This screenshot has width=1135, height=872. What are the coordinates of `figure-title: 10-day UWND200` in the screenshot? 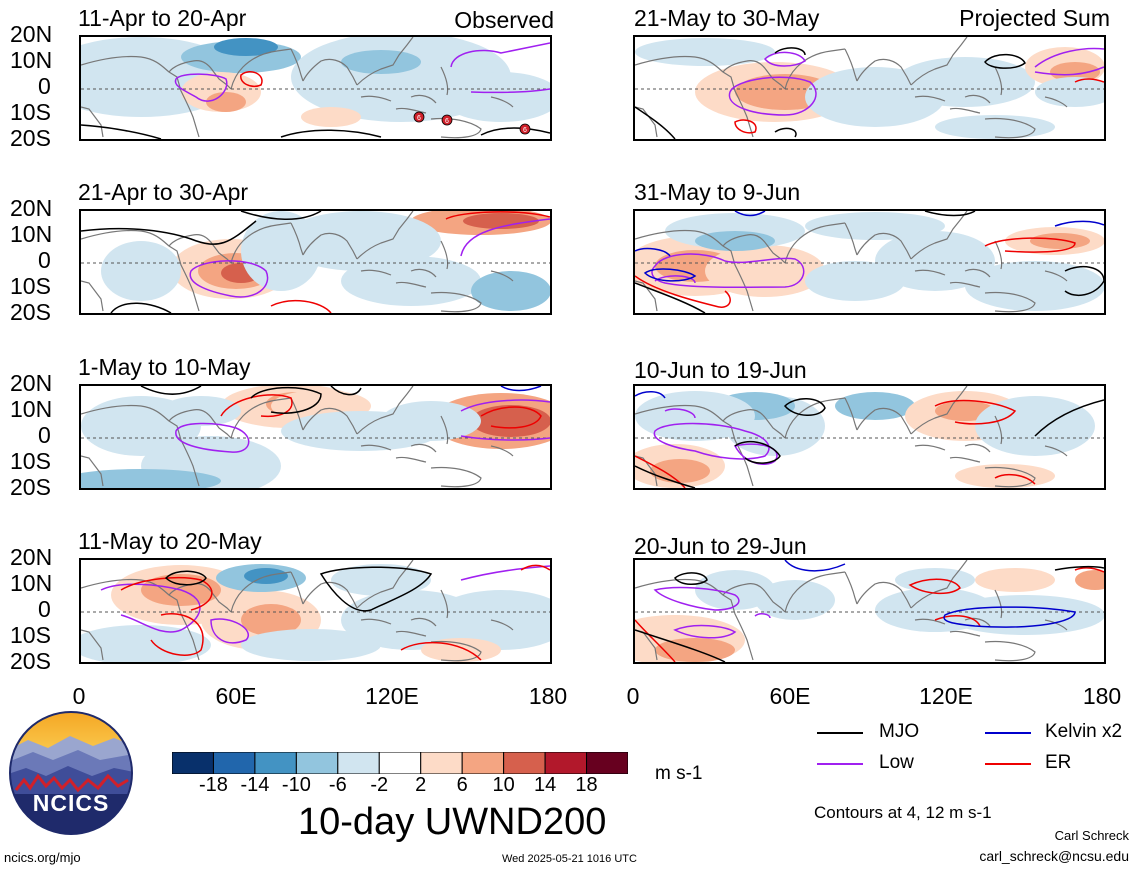 It's located at (452, 822).